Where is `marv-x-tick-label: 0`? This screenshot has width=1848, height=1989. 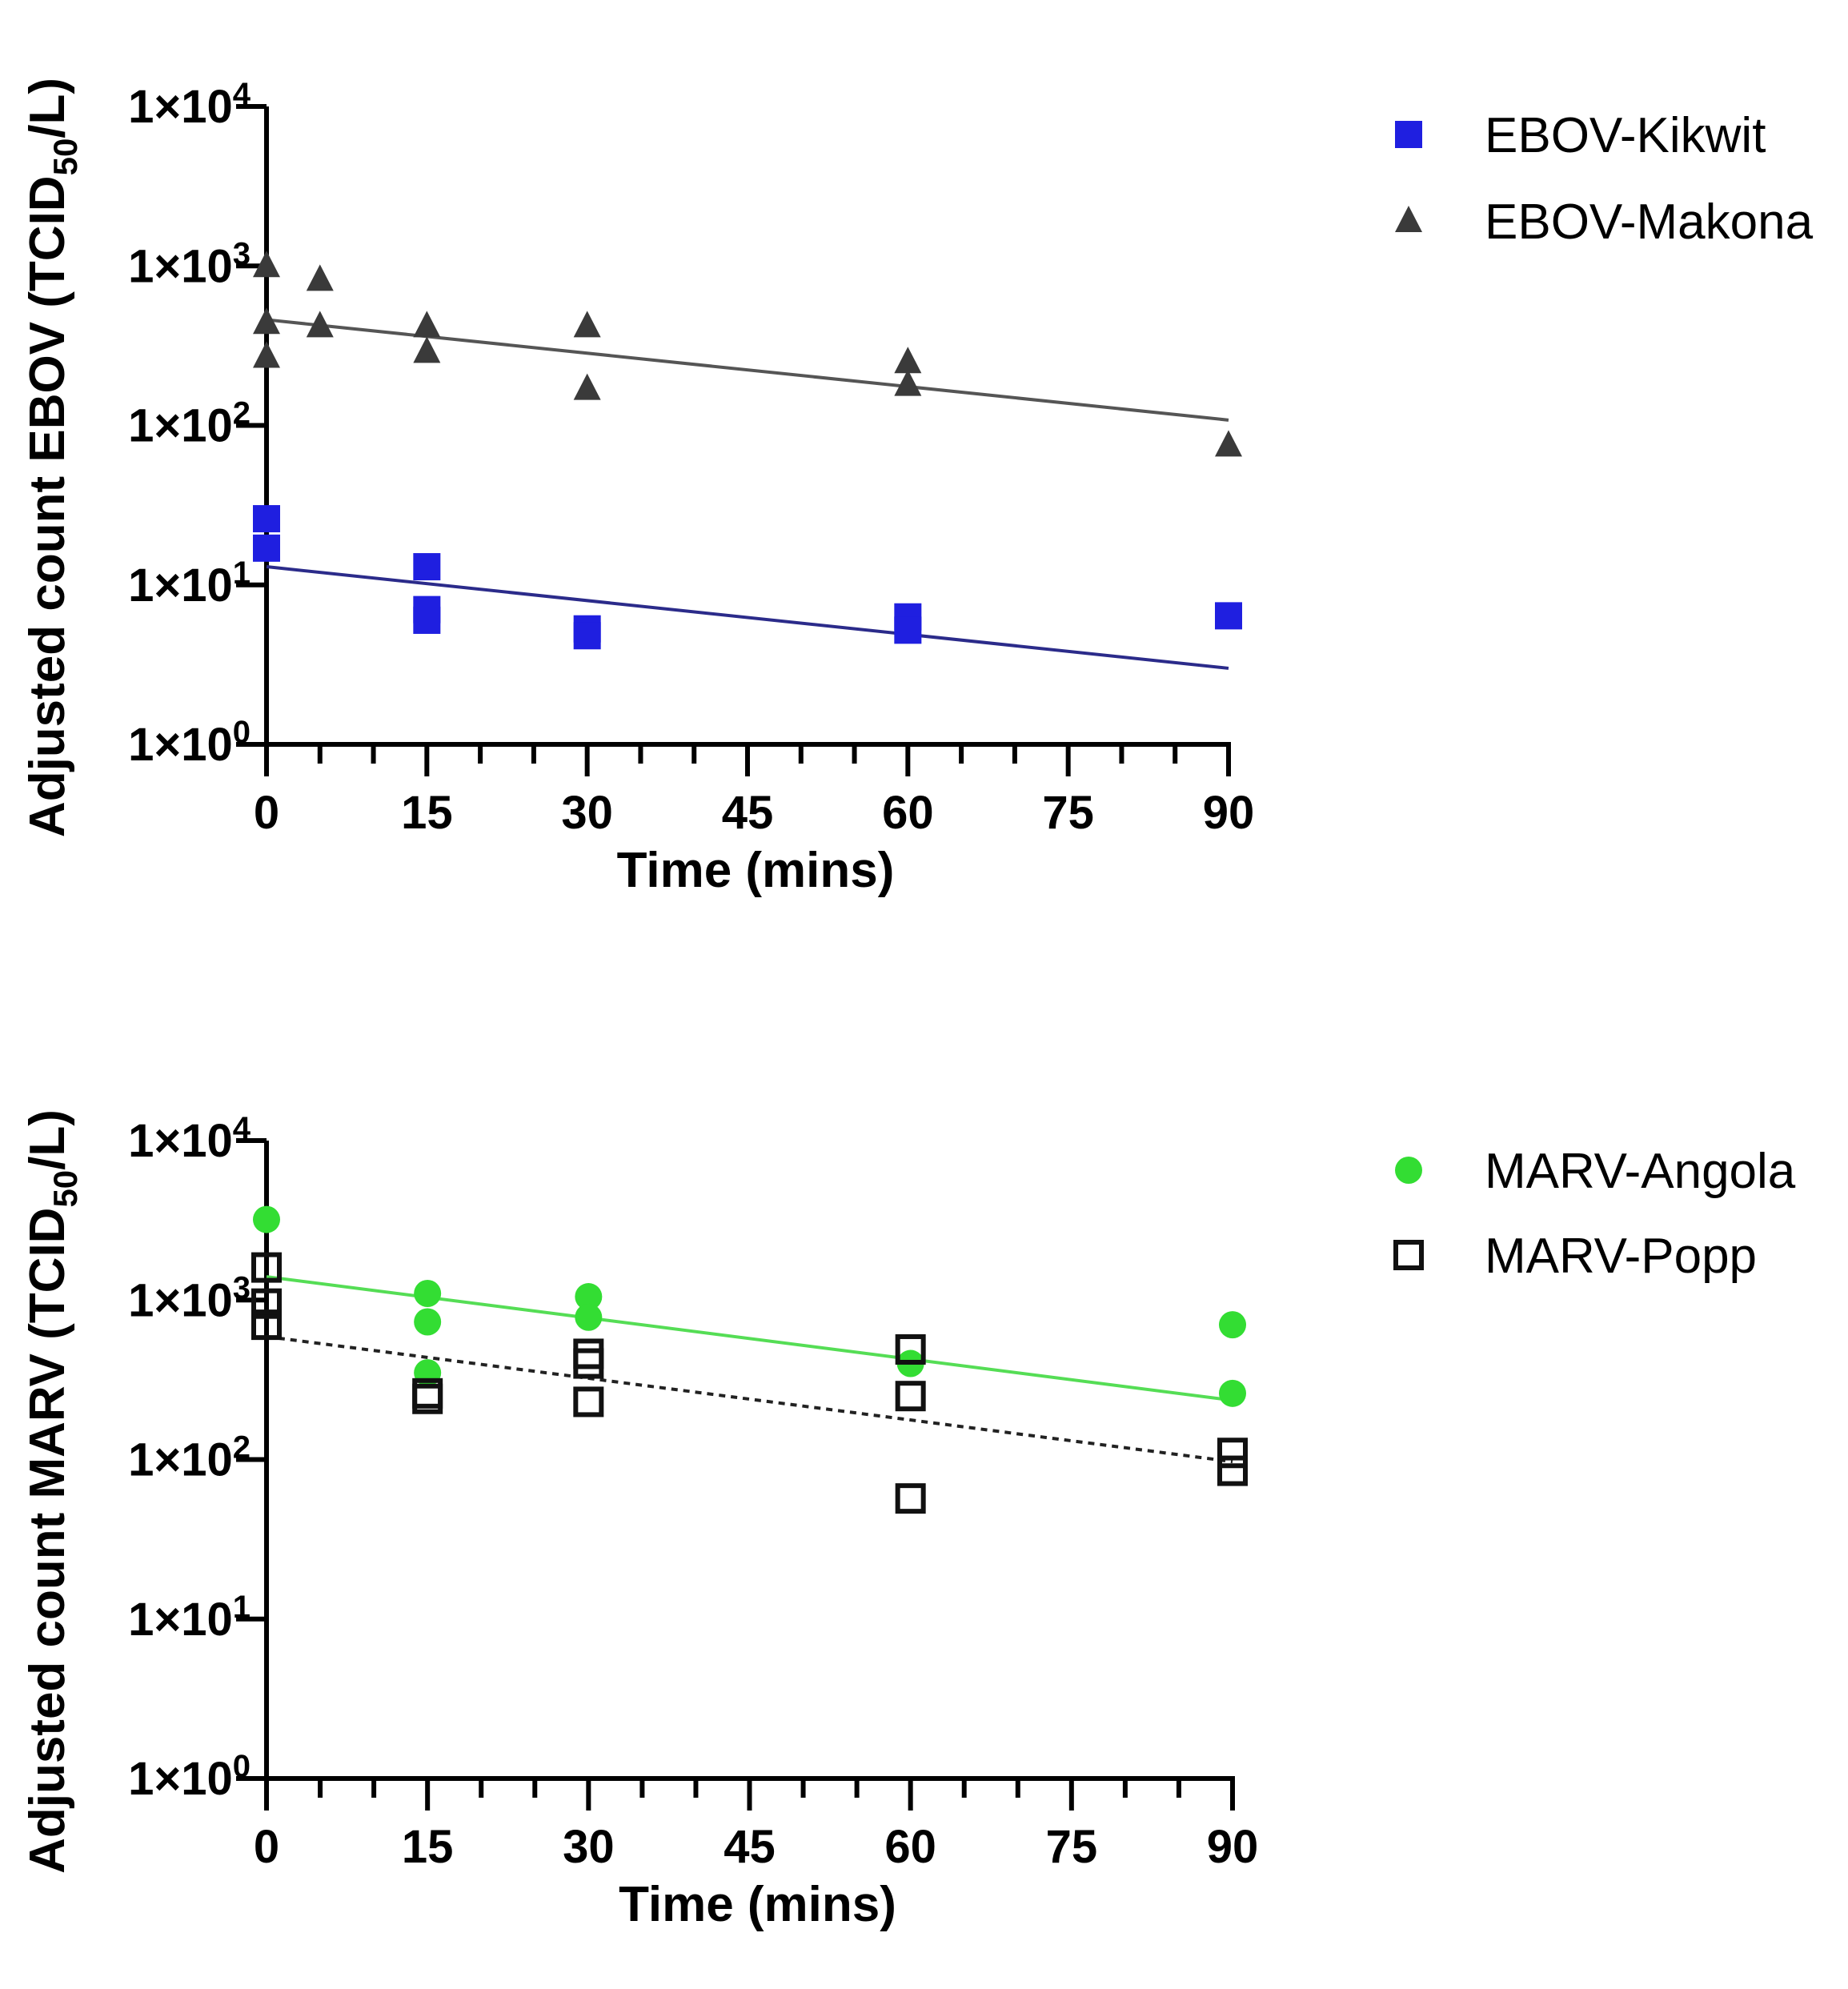
marv-x-tick-label: 0 is located at coordinates (266, 1847).